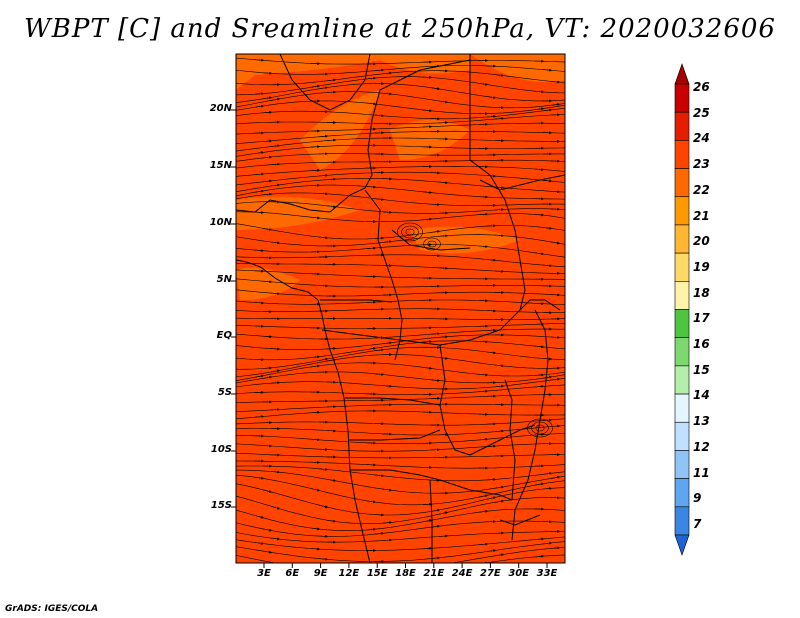 This screenshot has height=618, width=800. Describe the element at coordinates (701, 472) in the screenshot. I see `colorbar-label: 11` at that location.